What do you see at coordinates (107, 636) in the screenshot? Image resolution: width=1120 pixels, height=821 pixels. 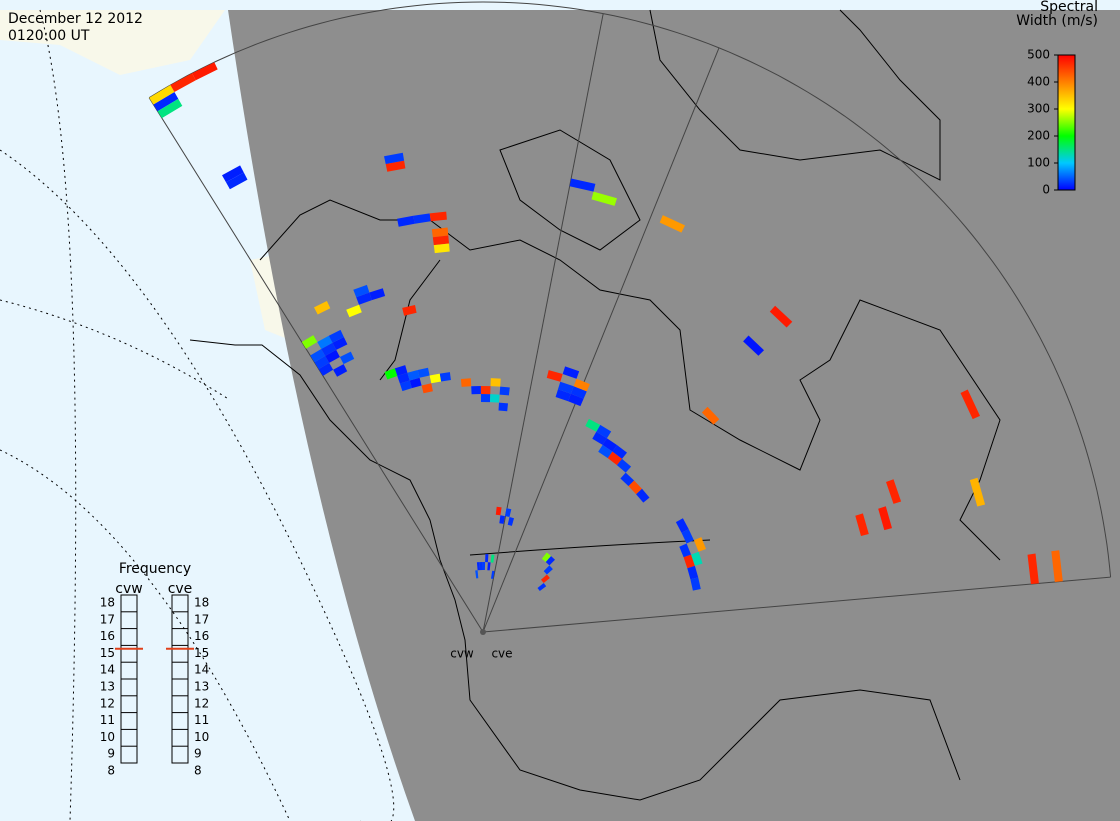 I see `frequency-tick-label: 16` at bounding box center [107, 636].